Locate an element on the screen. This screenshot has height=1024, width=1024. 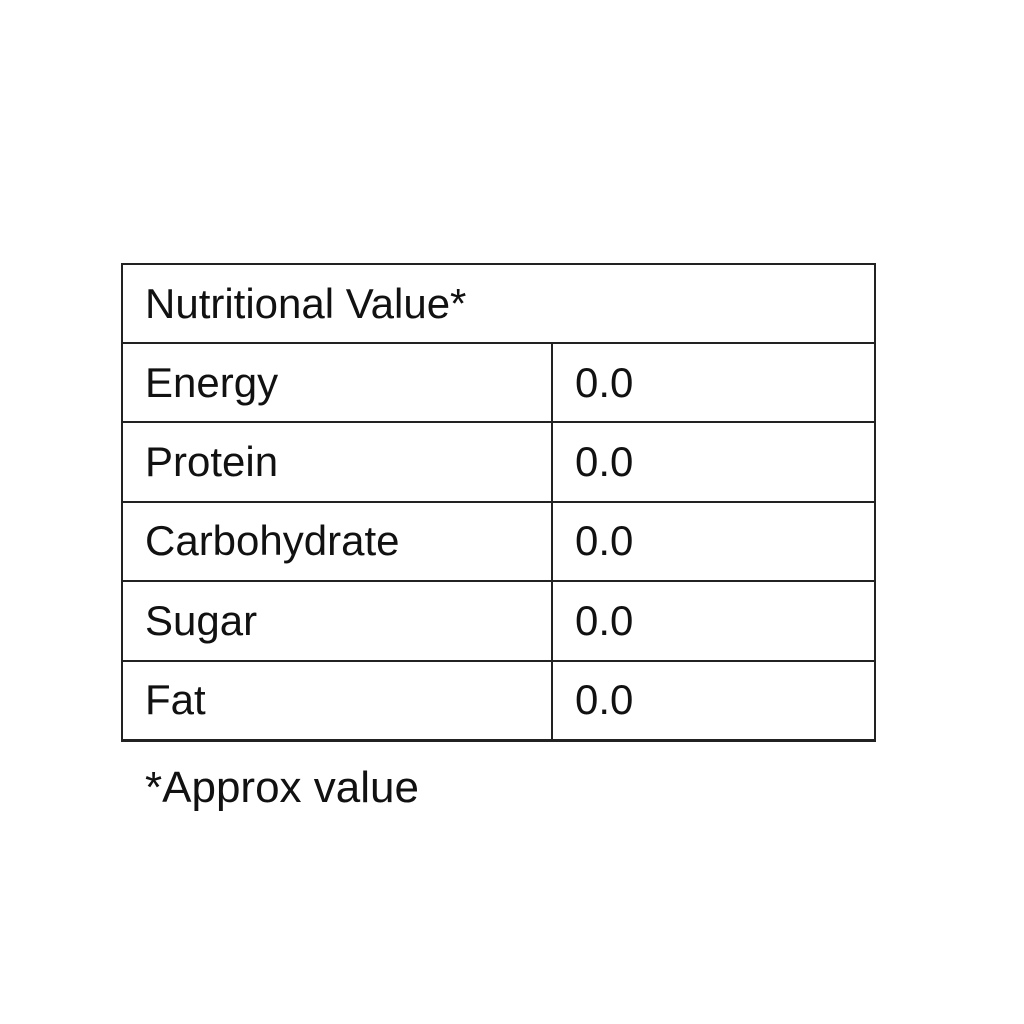
nutrient-name: Protein is located at coordinates (212, 462).